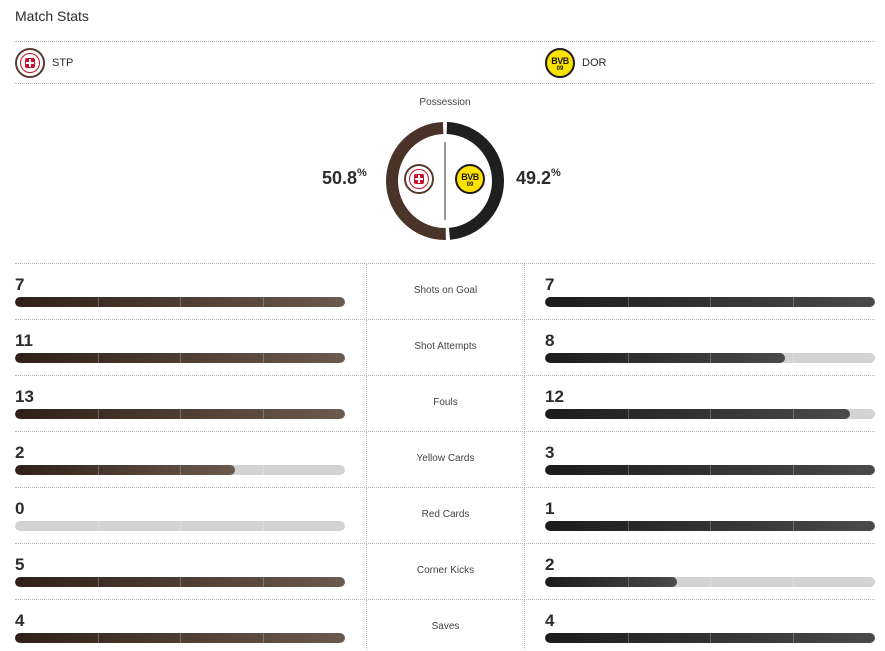 This screenshot has height=651, width=885. Describe the element at coordinates (554, 396) in the screenshot. I see `away-stat-value: 12` at that location.